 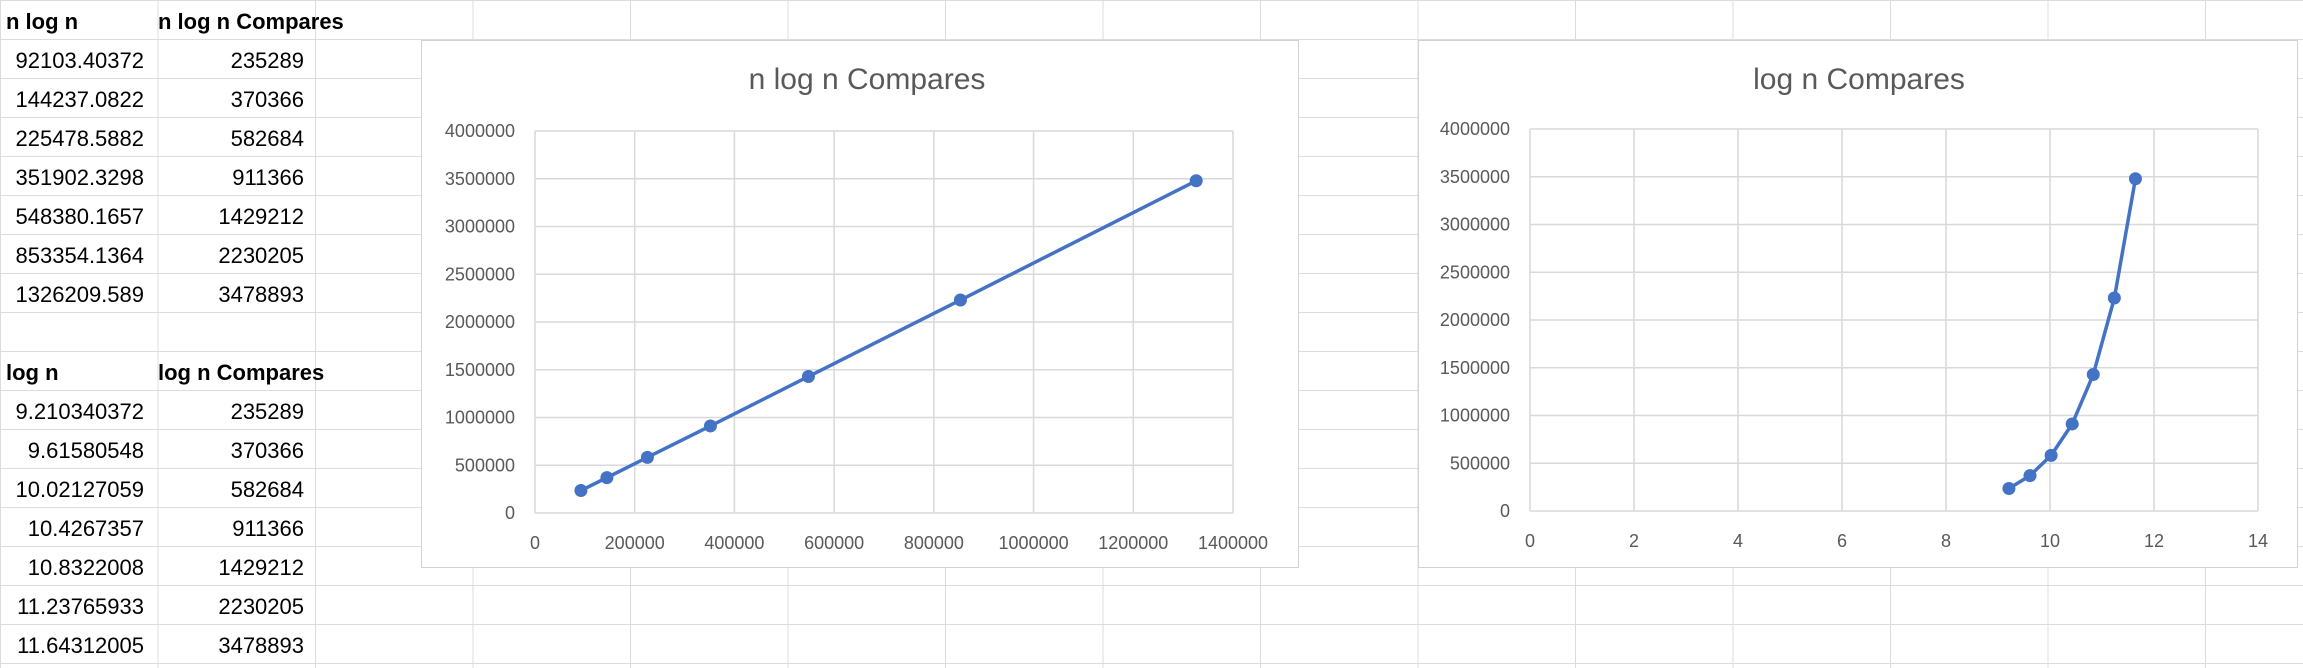 I want to click on table2-data-cell: 2230205, so click(x=261, y=606).